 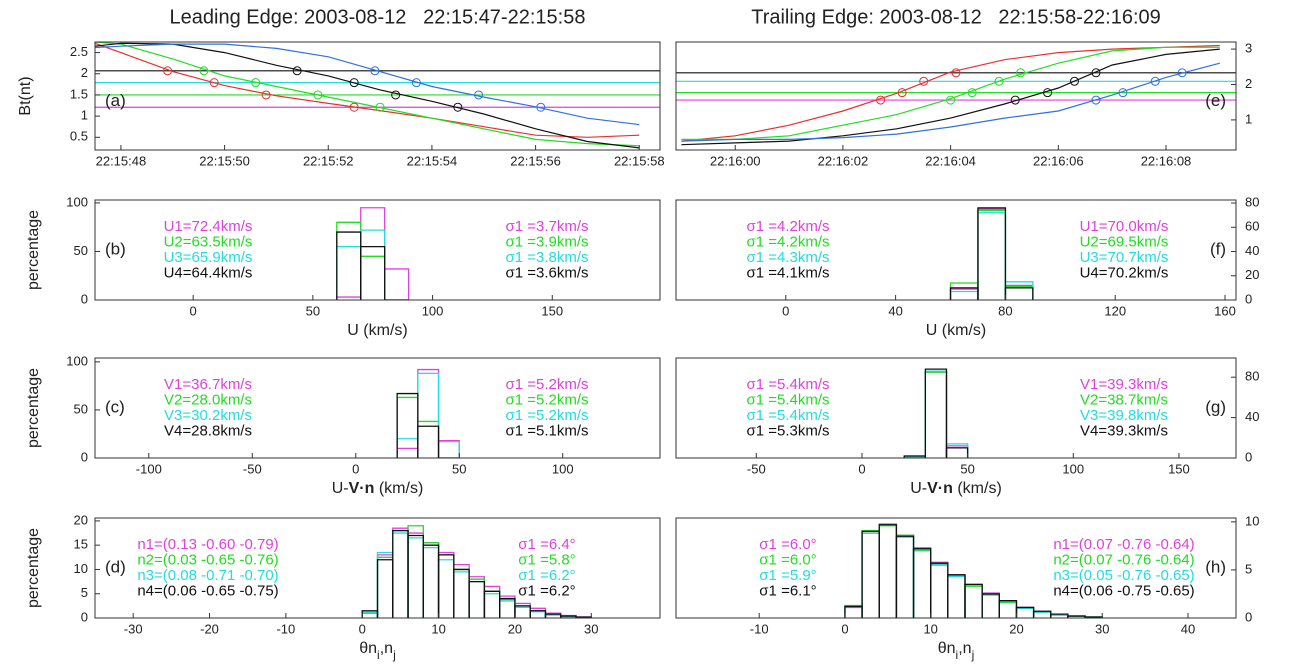 What do you see at coordinates (1123, 590) in the screenshot?
I see `stat-note: n4=(0.06 -0.75 -0.65)` at bounding box center [1123, 590].